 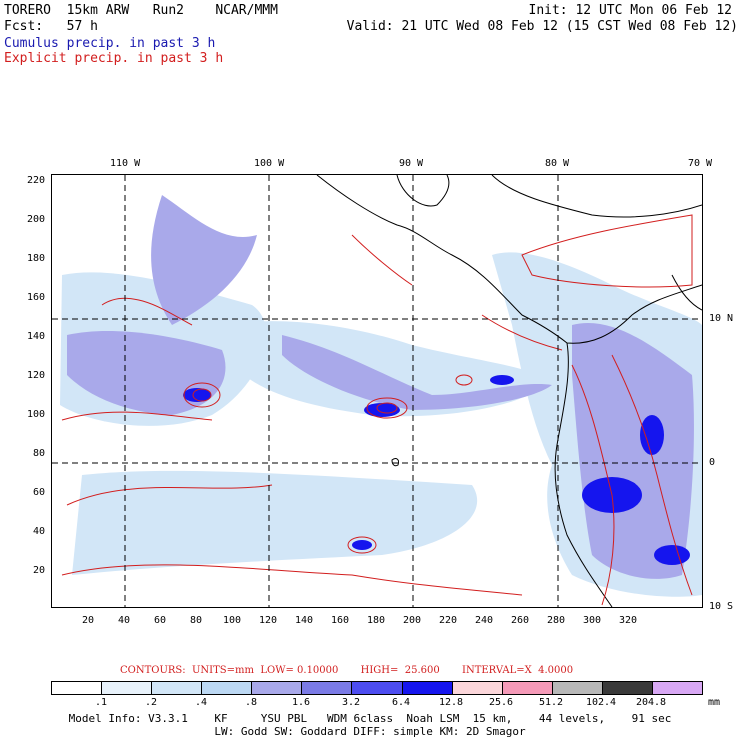 I want to click on legend-tick-label: 1.6, so click(x=301, y=702).